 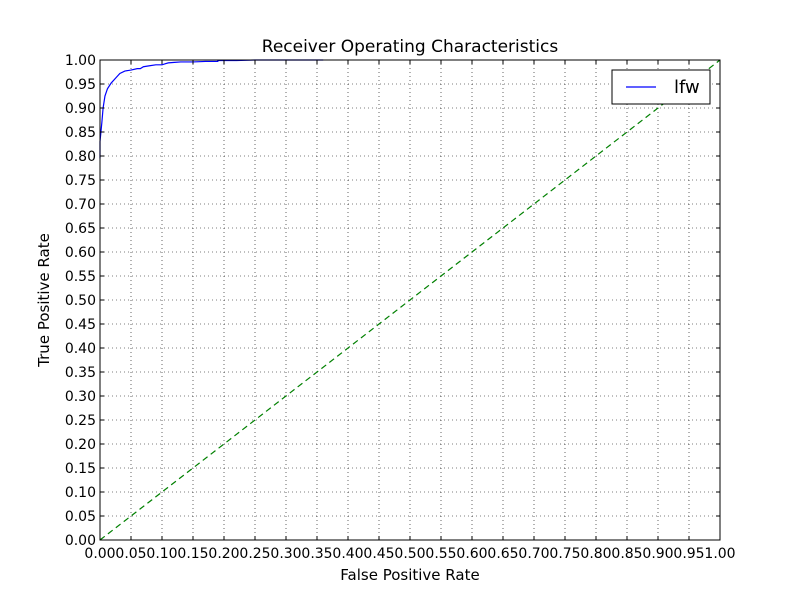 What do you see at coordinates (80, 133) in the screenshot?
I see `y-tick-label: 0.85` at bounding box center [80, 133].